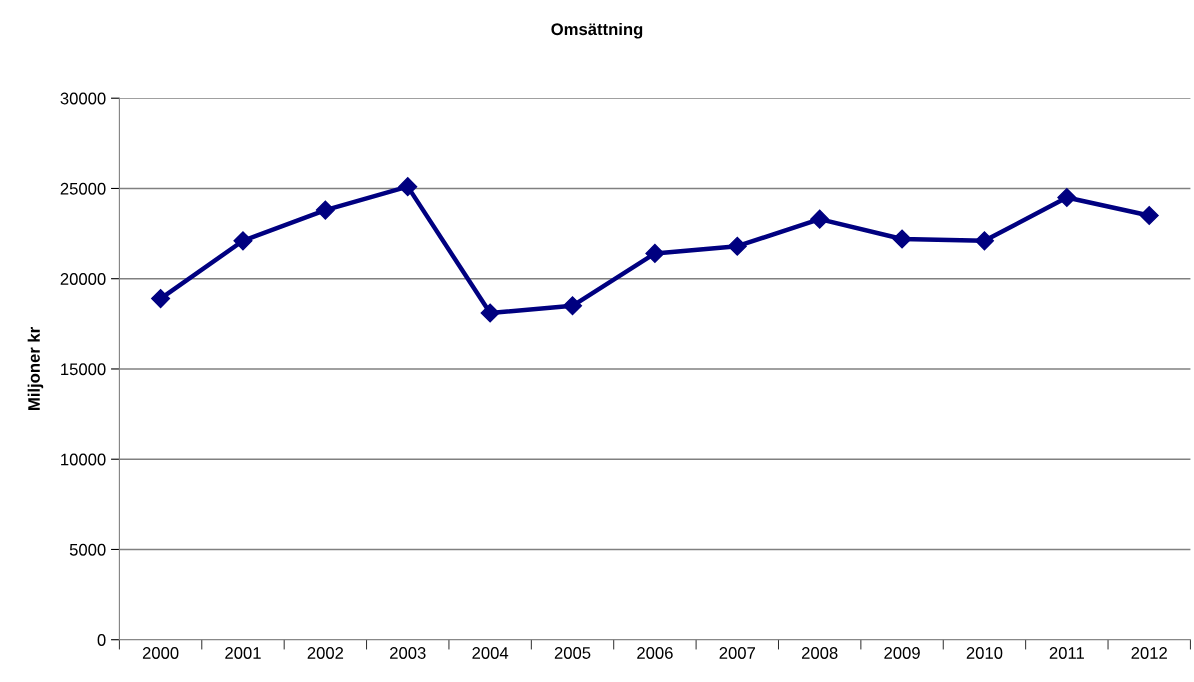  Describe the element at coordinates (408, 653) in the screenshot. I see `x-tick-label: 2003` at that location.